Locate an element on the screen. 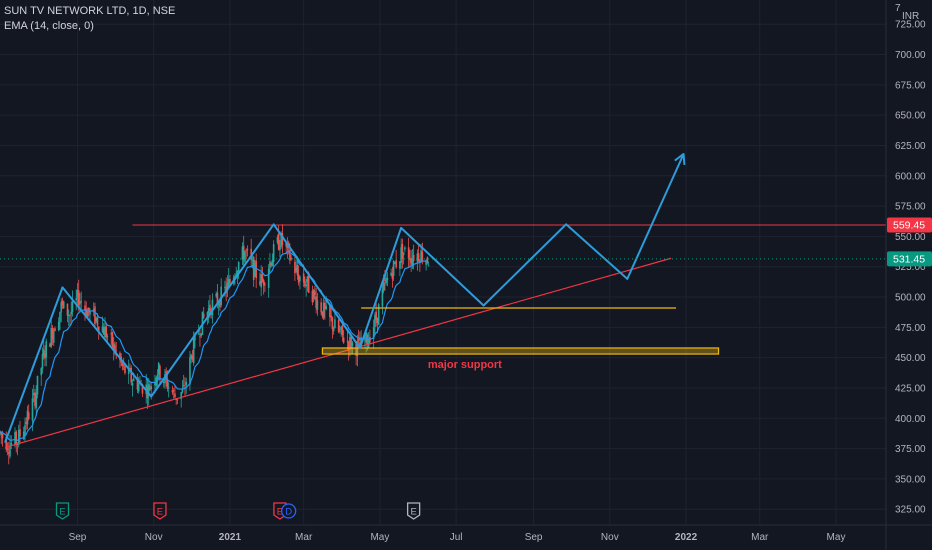 This screenshot has width=932, height=550. price-tick-partial: 7 is located at coordinates (898, 8).